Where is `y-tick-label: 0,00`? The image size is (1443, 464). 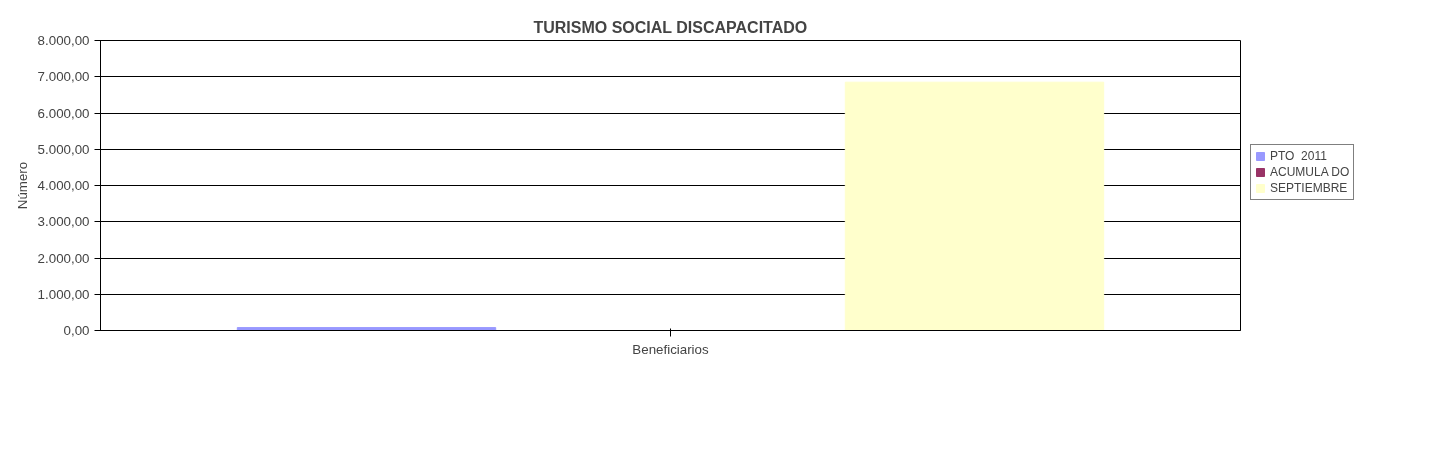
y-tick-label: 0,00 is located at coordinates (76, 330).